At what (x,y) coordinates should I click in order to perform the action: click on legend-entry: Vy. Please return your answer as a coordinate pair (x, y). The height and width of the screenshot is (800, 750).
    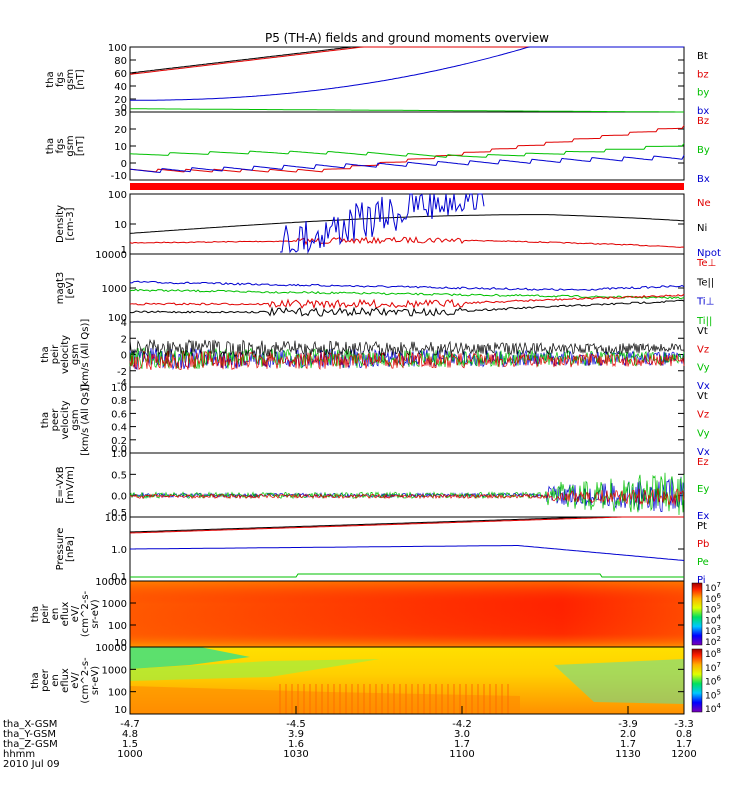
    Looking at the image, I should click on (703, 368).